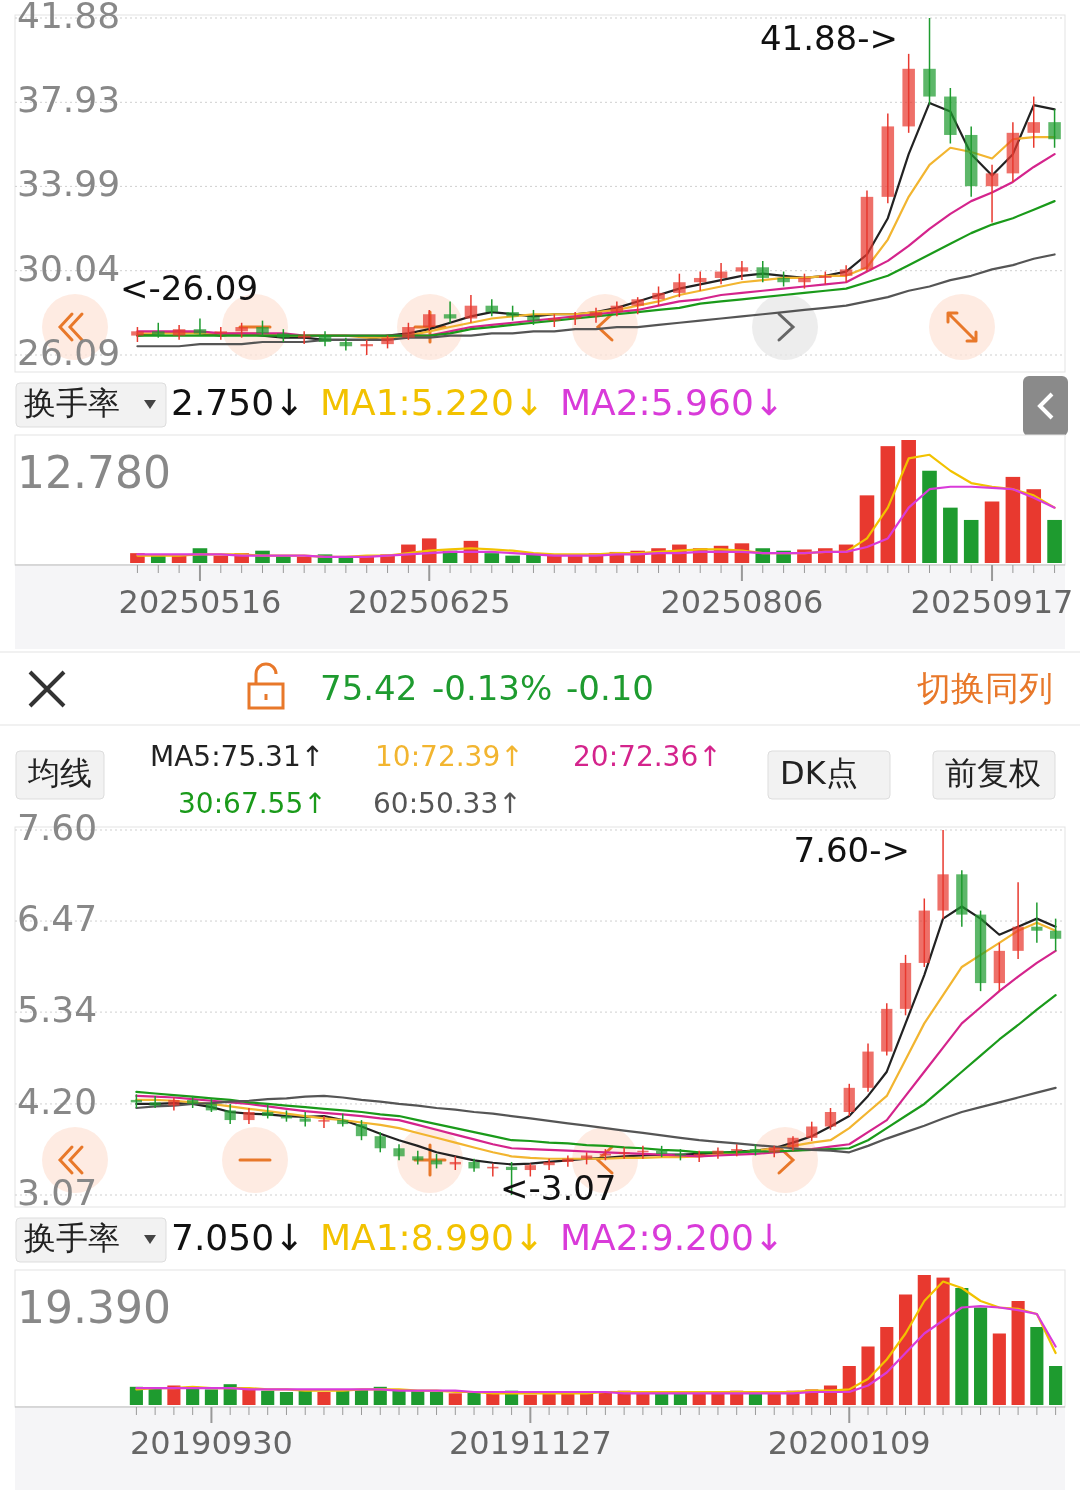 The image size is (1080, 1495). I want to click on annotation: <-3.07, so click(558, 1187).